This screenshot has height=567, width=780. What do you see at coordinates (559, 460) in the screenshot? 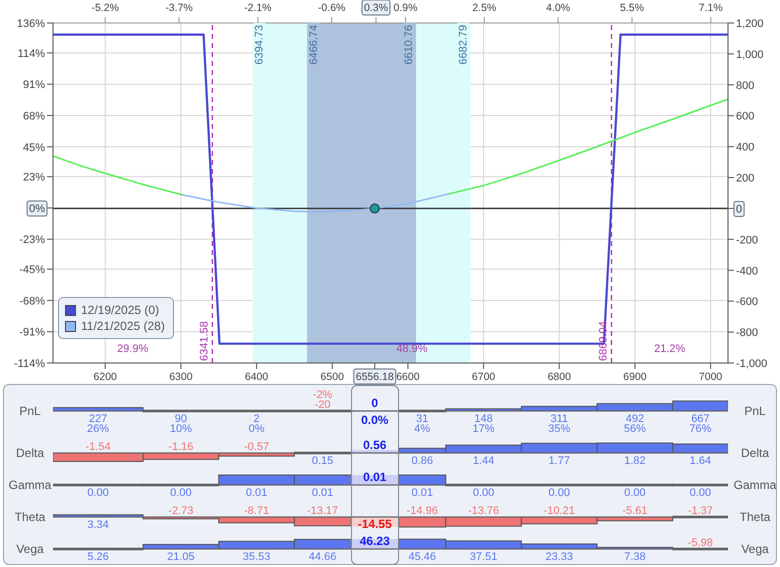
I see `data-label: 1.77` at bounding box center [559, 460].